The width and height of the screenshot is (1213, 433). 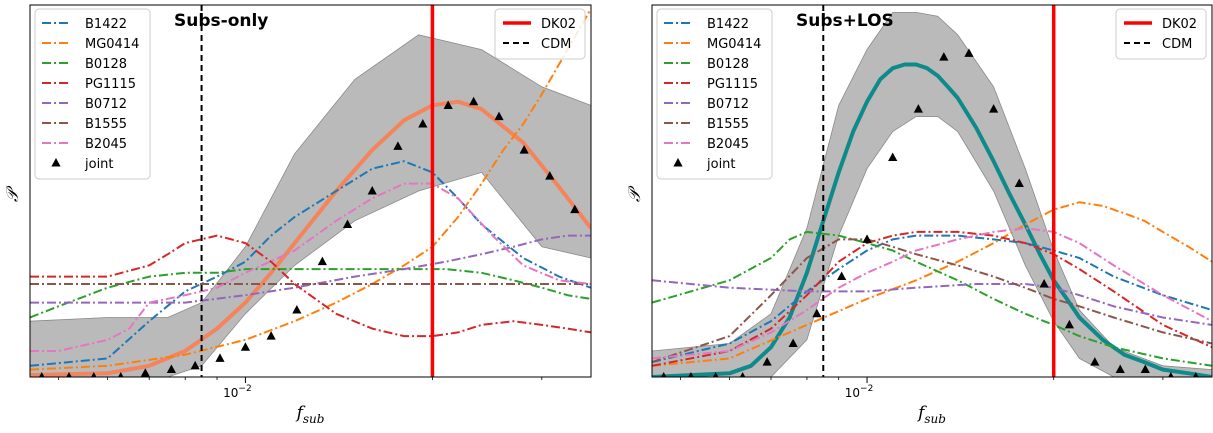 What do you see at coordinates (845, 21) in the screenshot?
I see `panel-title: Subs+LOS` at bounding box center [845, 21].